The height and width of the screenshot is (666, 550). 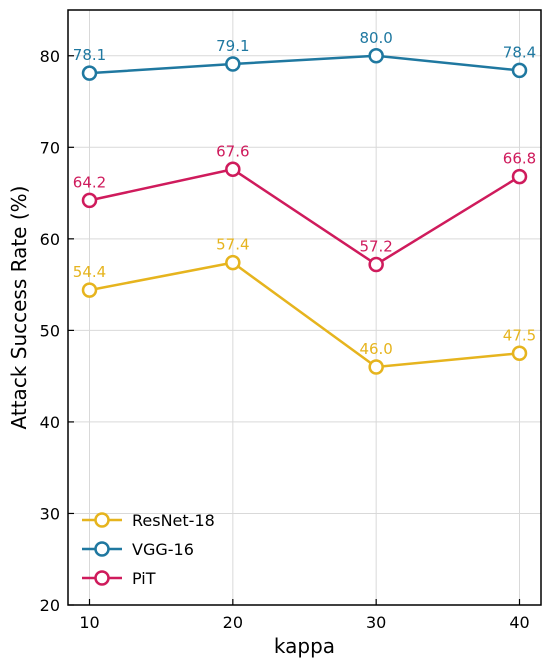 What do you see at coordinates (50, 513) in the screenshot?
I see `y-tick-label: 30` at bounding box center [50, 513].